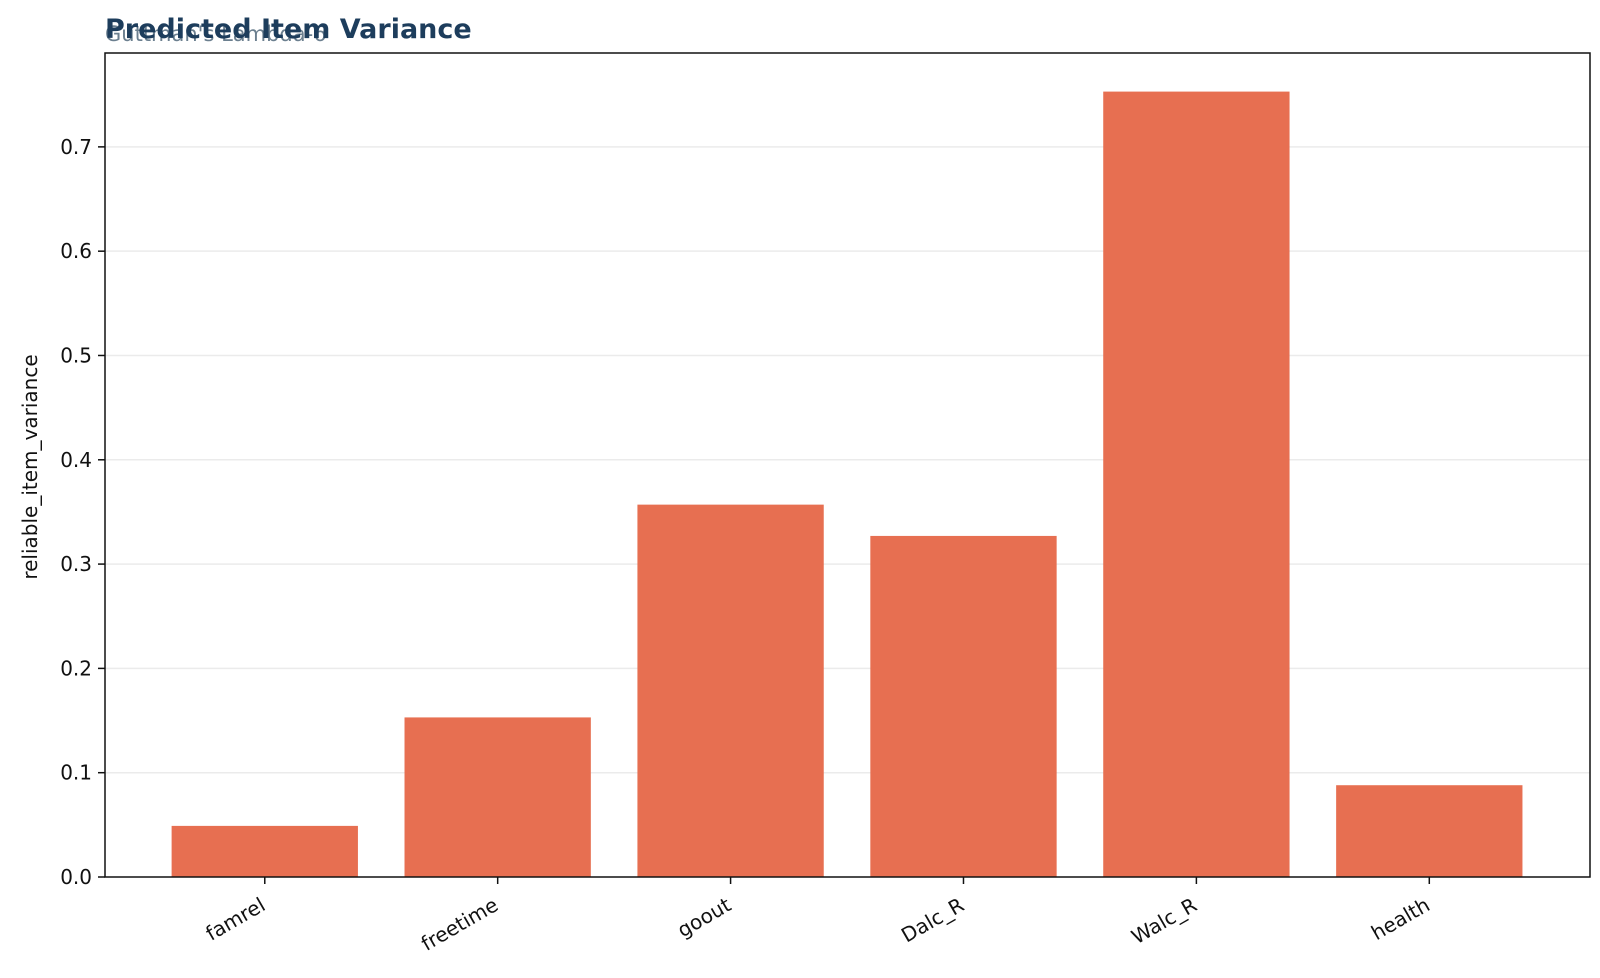 This screenshot has height=978, width=1600. I want to click on x-tick-label: famrel, so click(235, 919).